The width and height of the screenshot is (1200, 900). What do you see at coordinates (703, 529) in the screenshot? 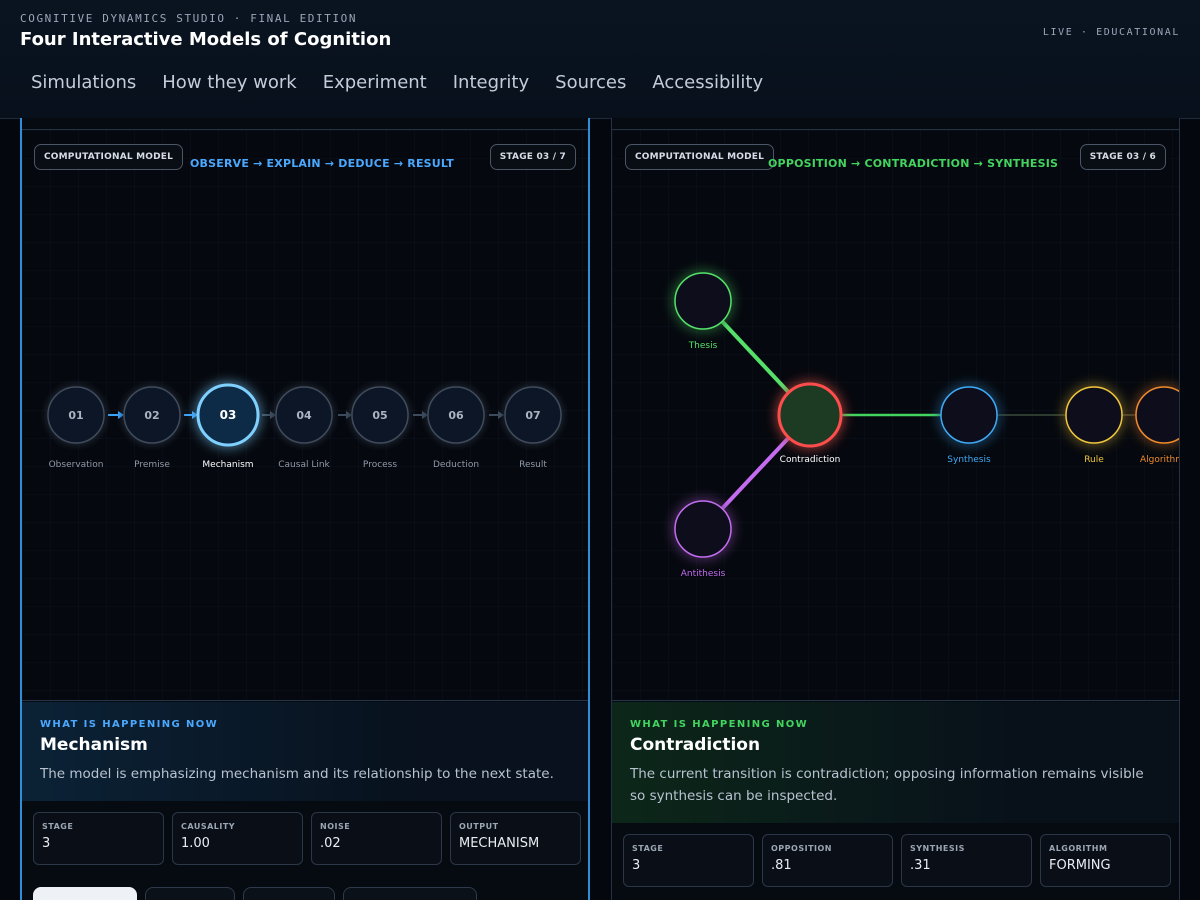
I see `node-antithesis` at bounding box center [703, 529].